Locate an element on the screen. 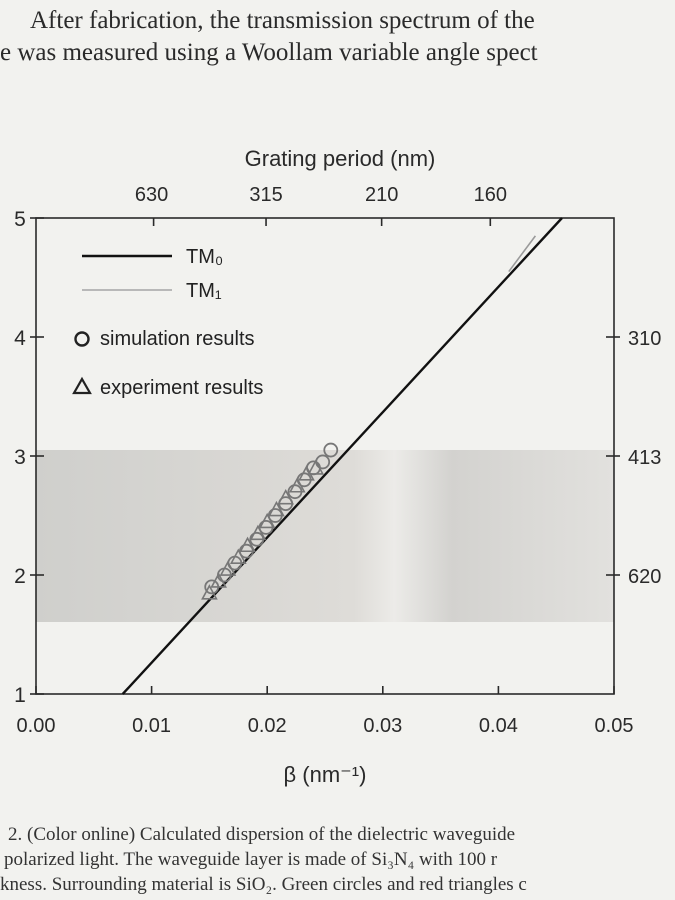 The width and height of the screenshot is (675, 900). experiment-triangle-point is located at coordinates (209, 592).